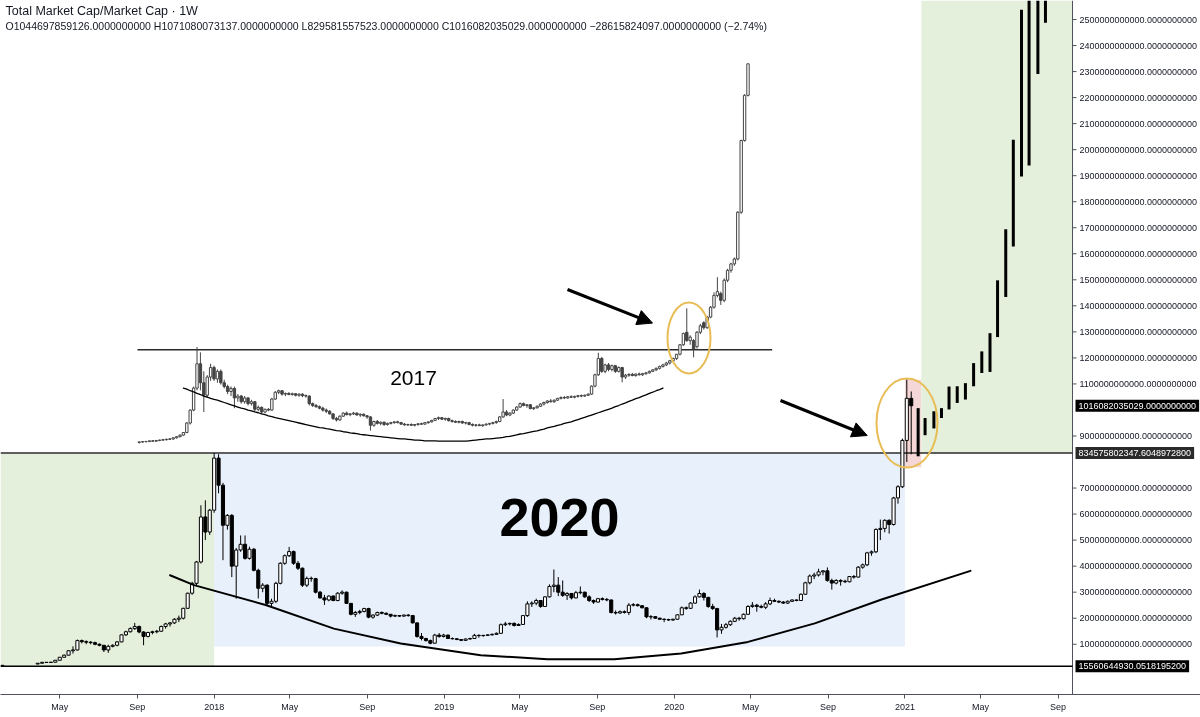 The image size is (1200, 717). Describe the element at coordinates (444, 706) in the screenshot. I see `x-tick-label: 2019` at that location.